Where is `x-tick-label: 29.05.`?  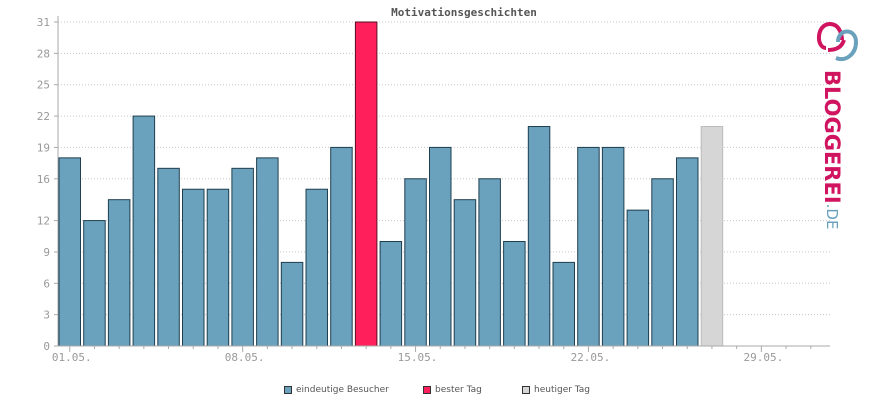 x-tick-label: 29.05. is located at coordinates (763, 357).